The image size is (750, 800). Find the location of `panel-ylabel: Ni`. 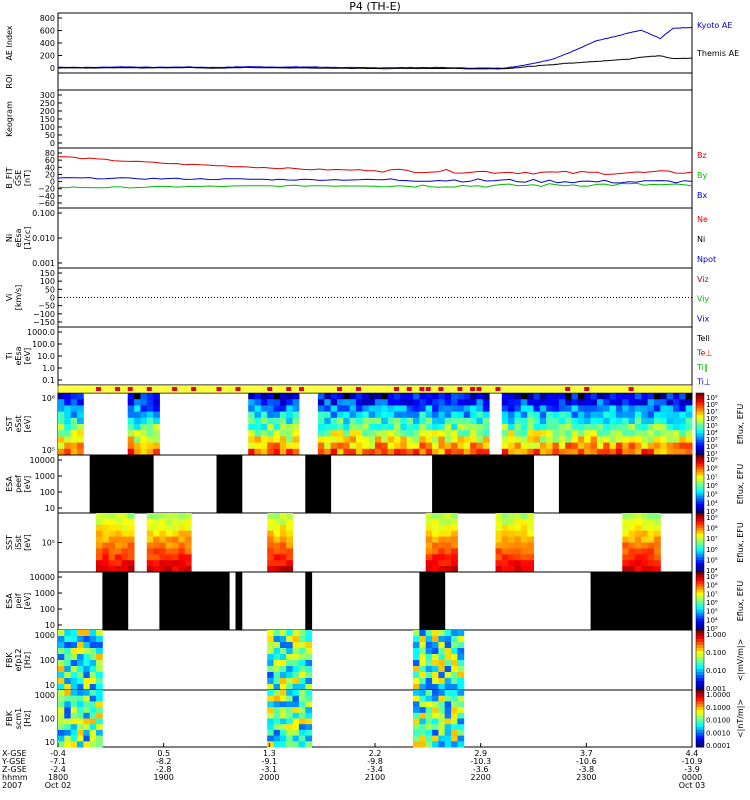

panel-ylabel: Ni is located at coordinates (9, 238).